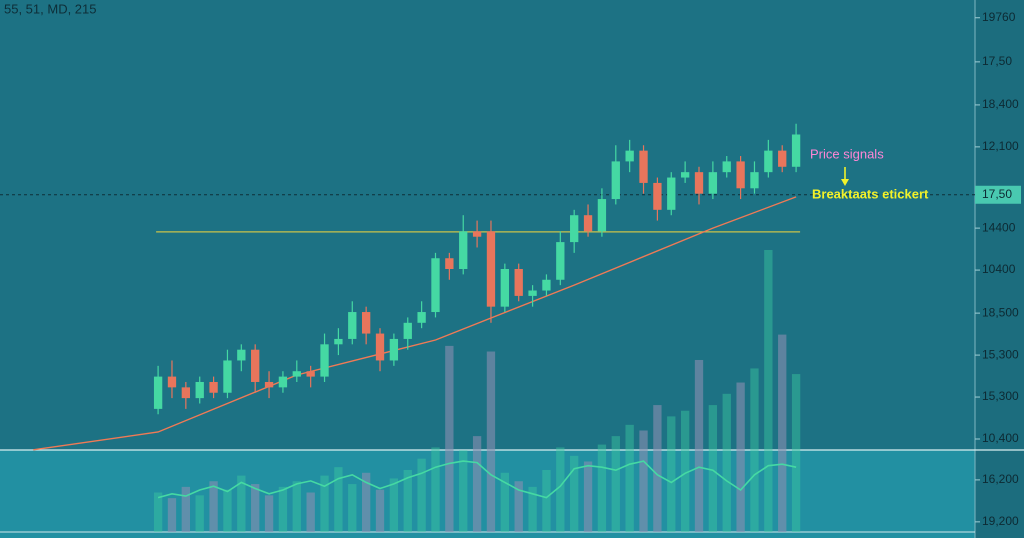  I want to click on y-tick-label: 16,200, so click(1000, 479).